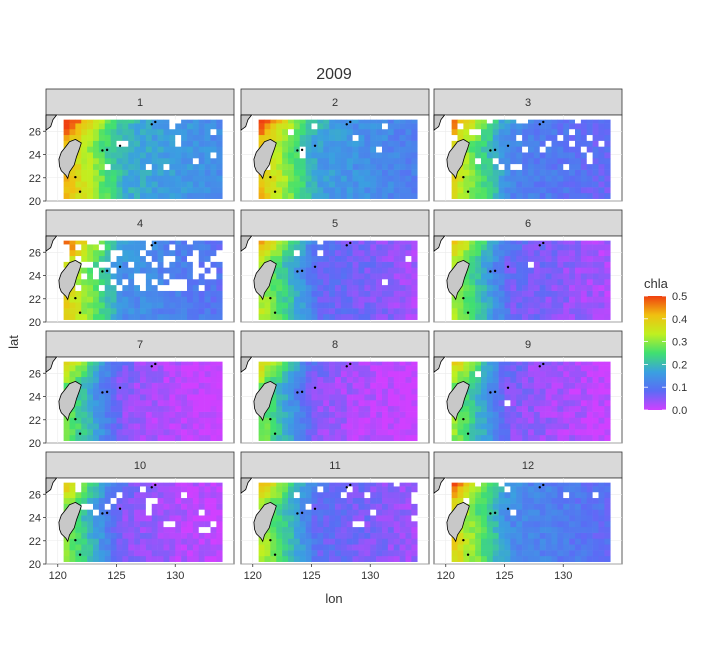  I want to click on islet, so click(463, 540).